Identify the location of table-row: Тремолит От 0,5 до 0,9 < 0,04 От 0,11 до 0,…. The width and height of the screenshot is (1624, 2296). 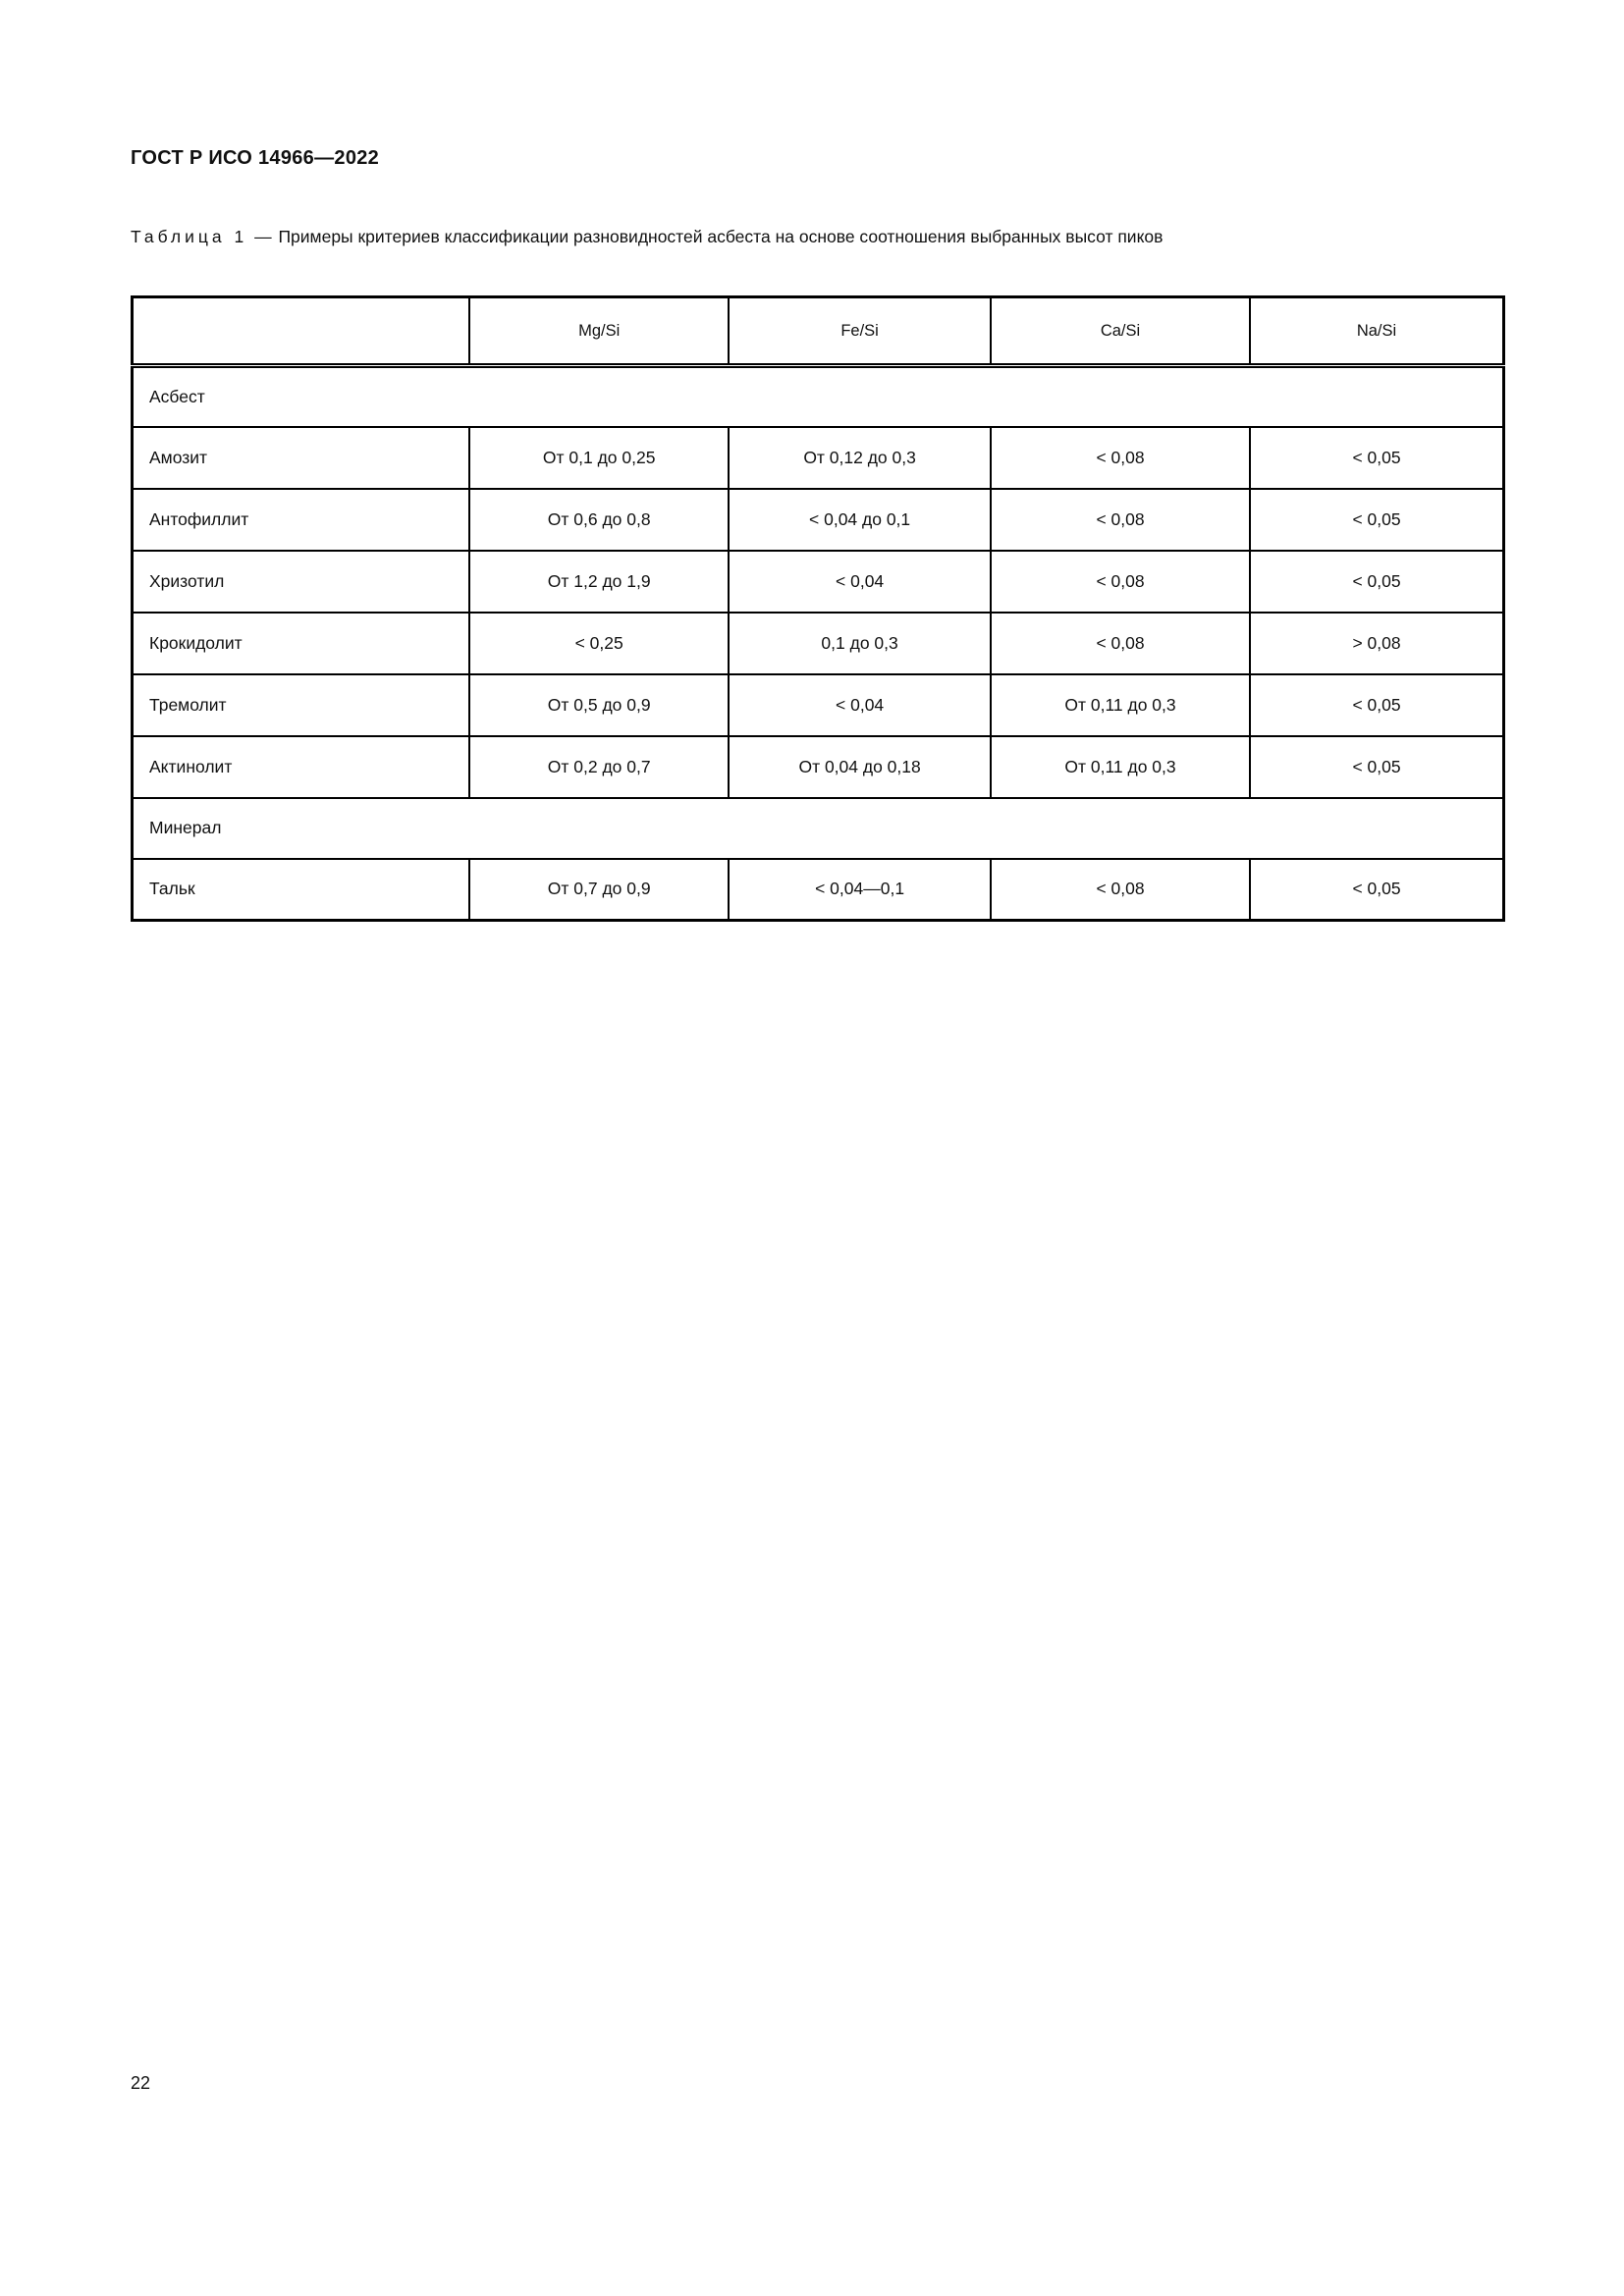
(818, 705).